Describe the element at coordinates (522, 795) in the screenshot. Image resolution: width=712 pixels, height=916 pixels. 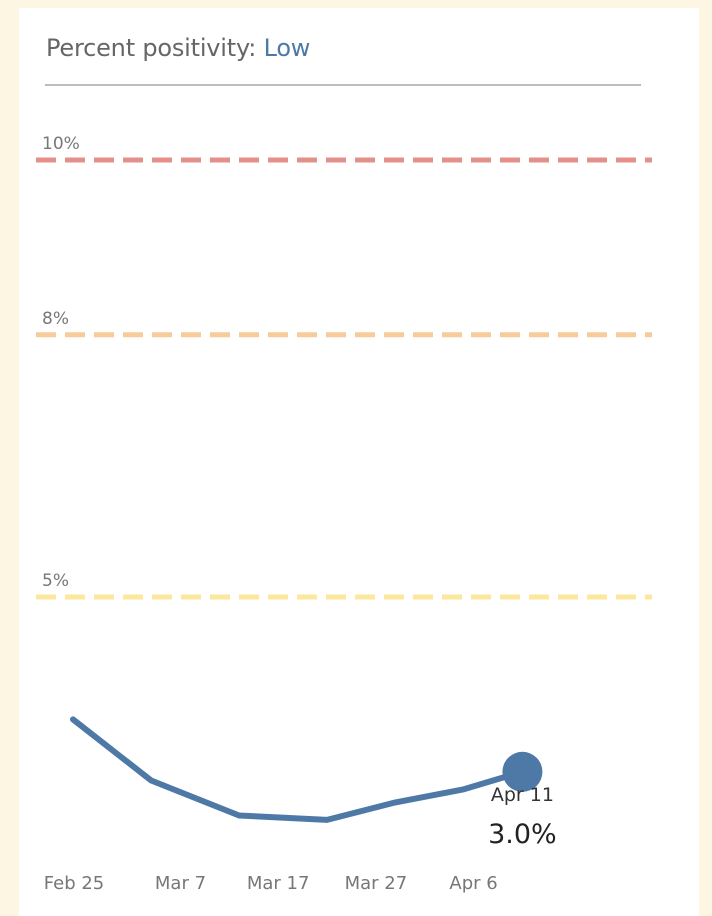
I see `latest-date-label: Apr 11` at that location.